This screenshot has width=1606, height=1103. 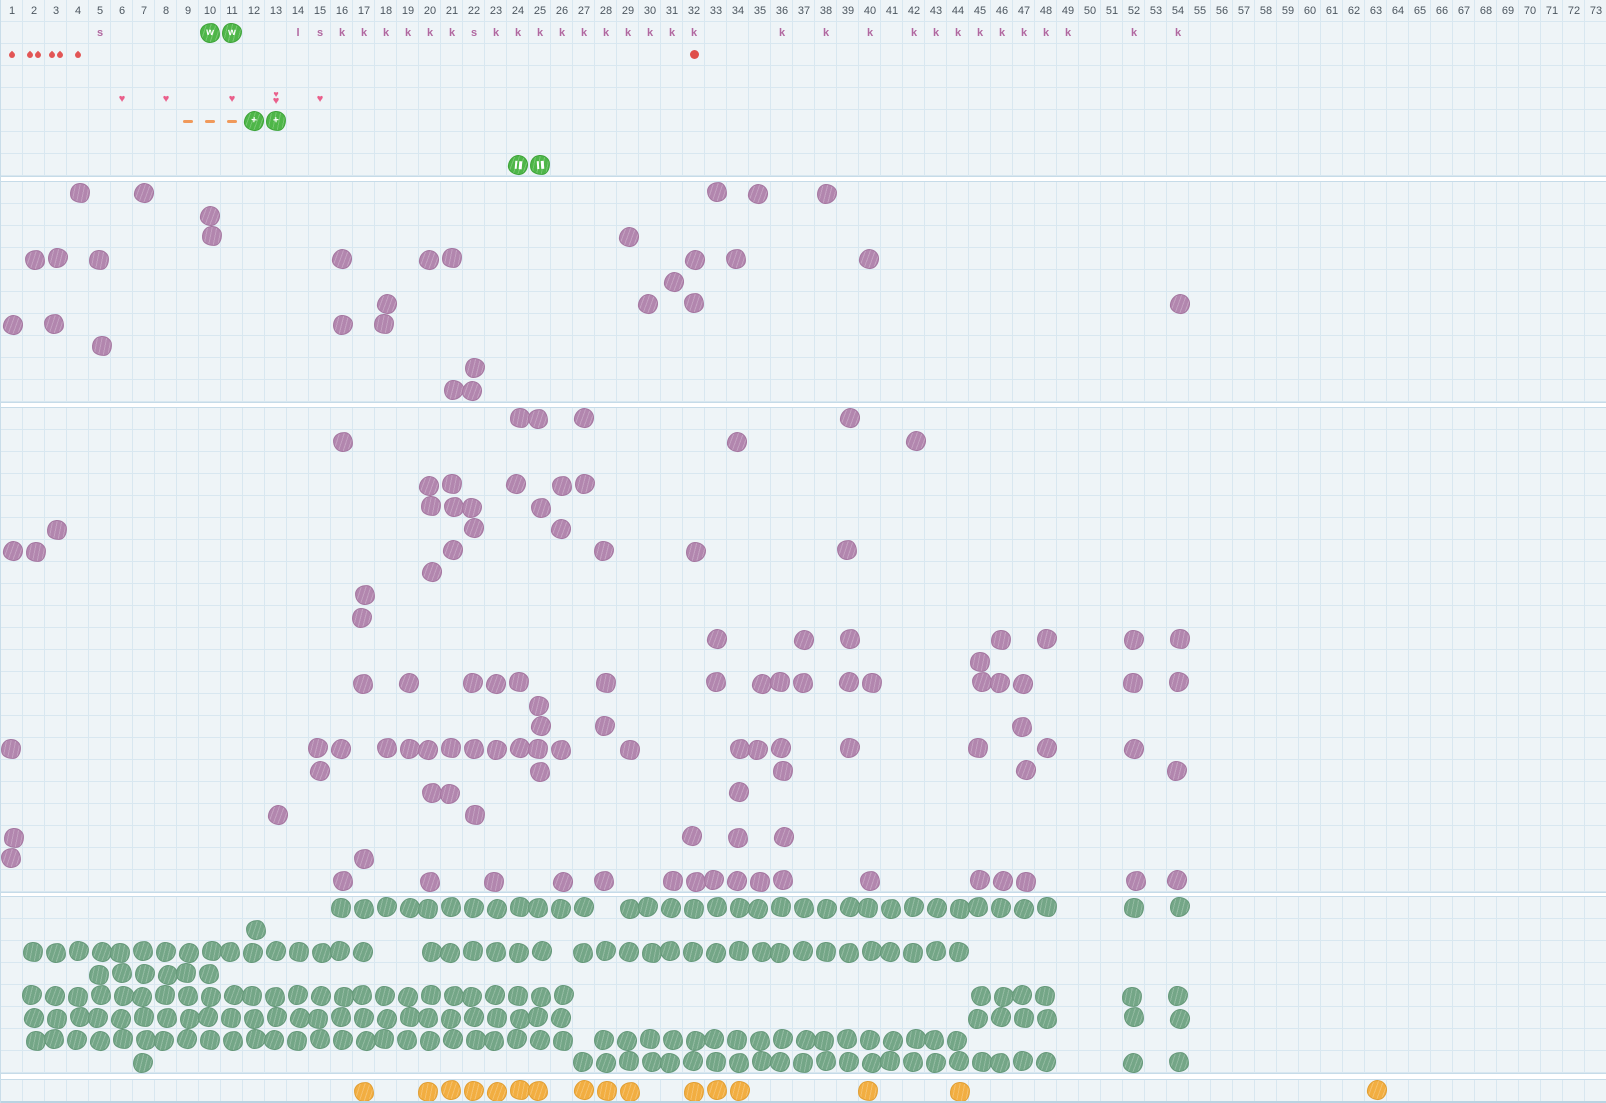 I want to click on pause-badge-icon, so click(x=540, y=165).